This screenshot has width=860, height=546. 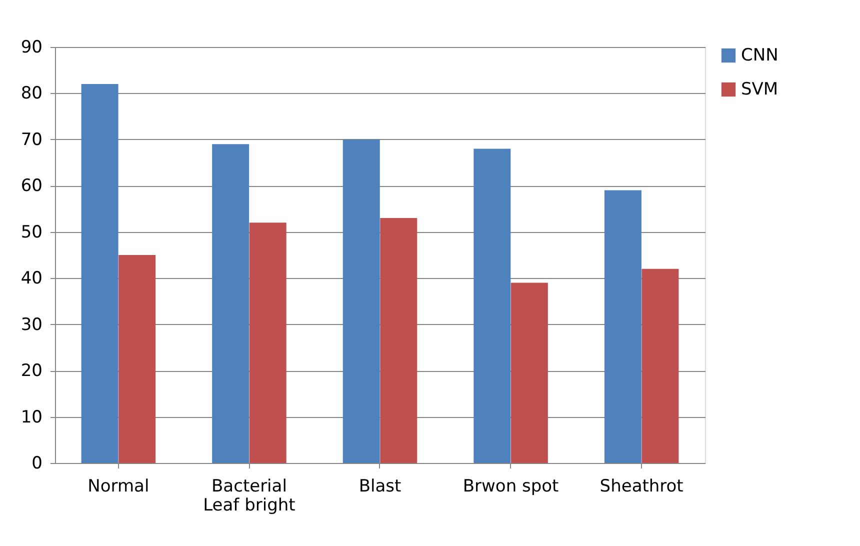 What do you see at coordinates (642, 486) in the screenshot?
I see `x-tick-label: Sheathrot` at bounding box center [642, 486].